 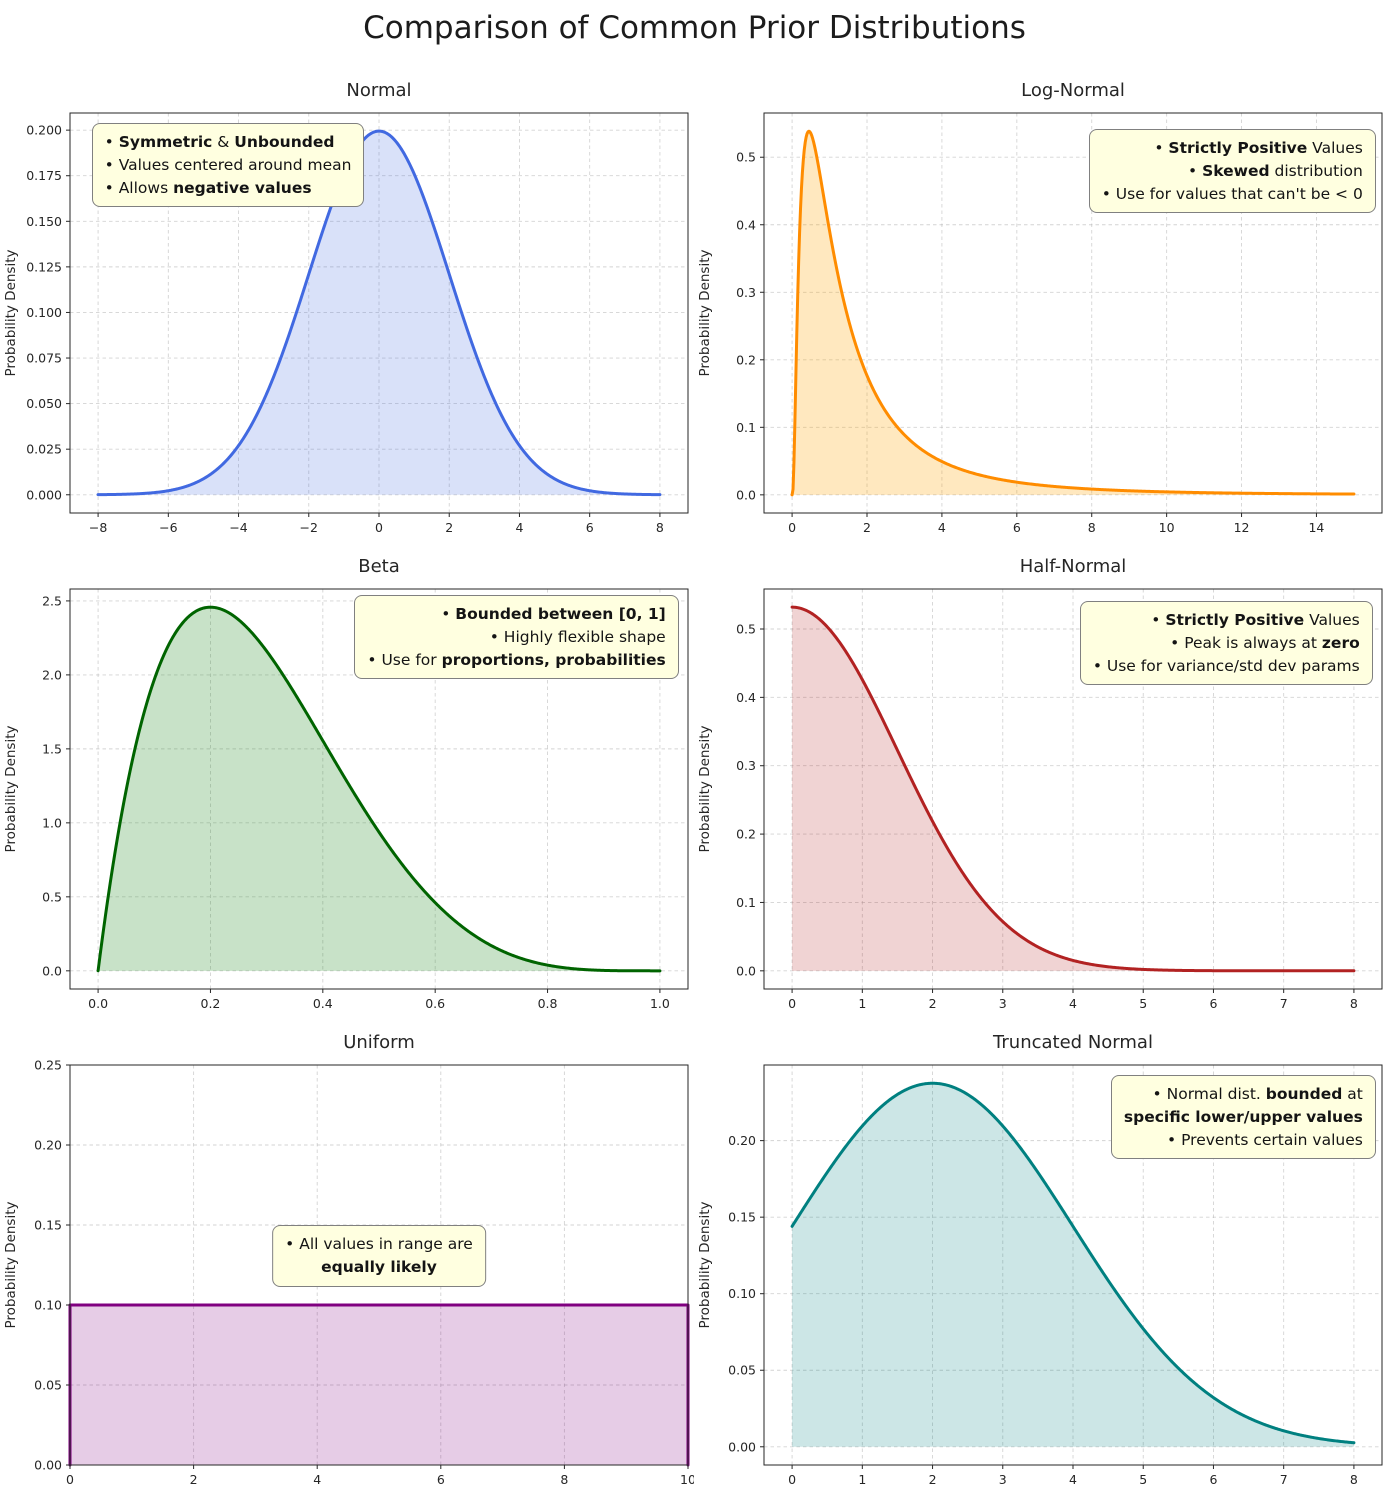 I want to click on x-tick-label: 10, so click(x=1167, y=527).